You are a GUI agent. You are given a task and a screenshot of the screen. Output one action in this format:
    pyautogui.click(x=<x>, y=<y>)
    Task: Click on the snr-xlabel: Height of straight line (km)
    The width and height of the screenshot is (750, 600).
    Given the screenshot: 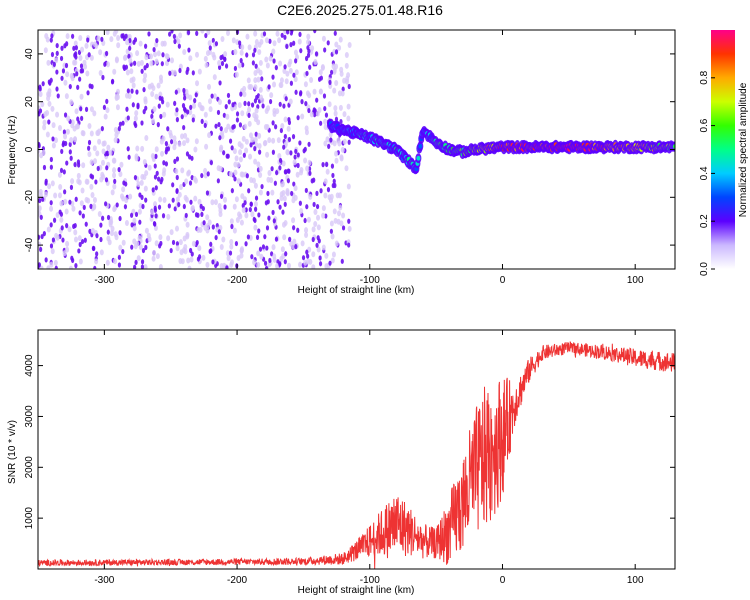 What is the action you would take?
    pyautogui.click(x=356, y=590)
    